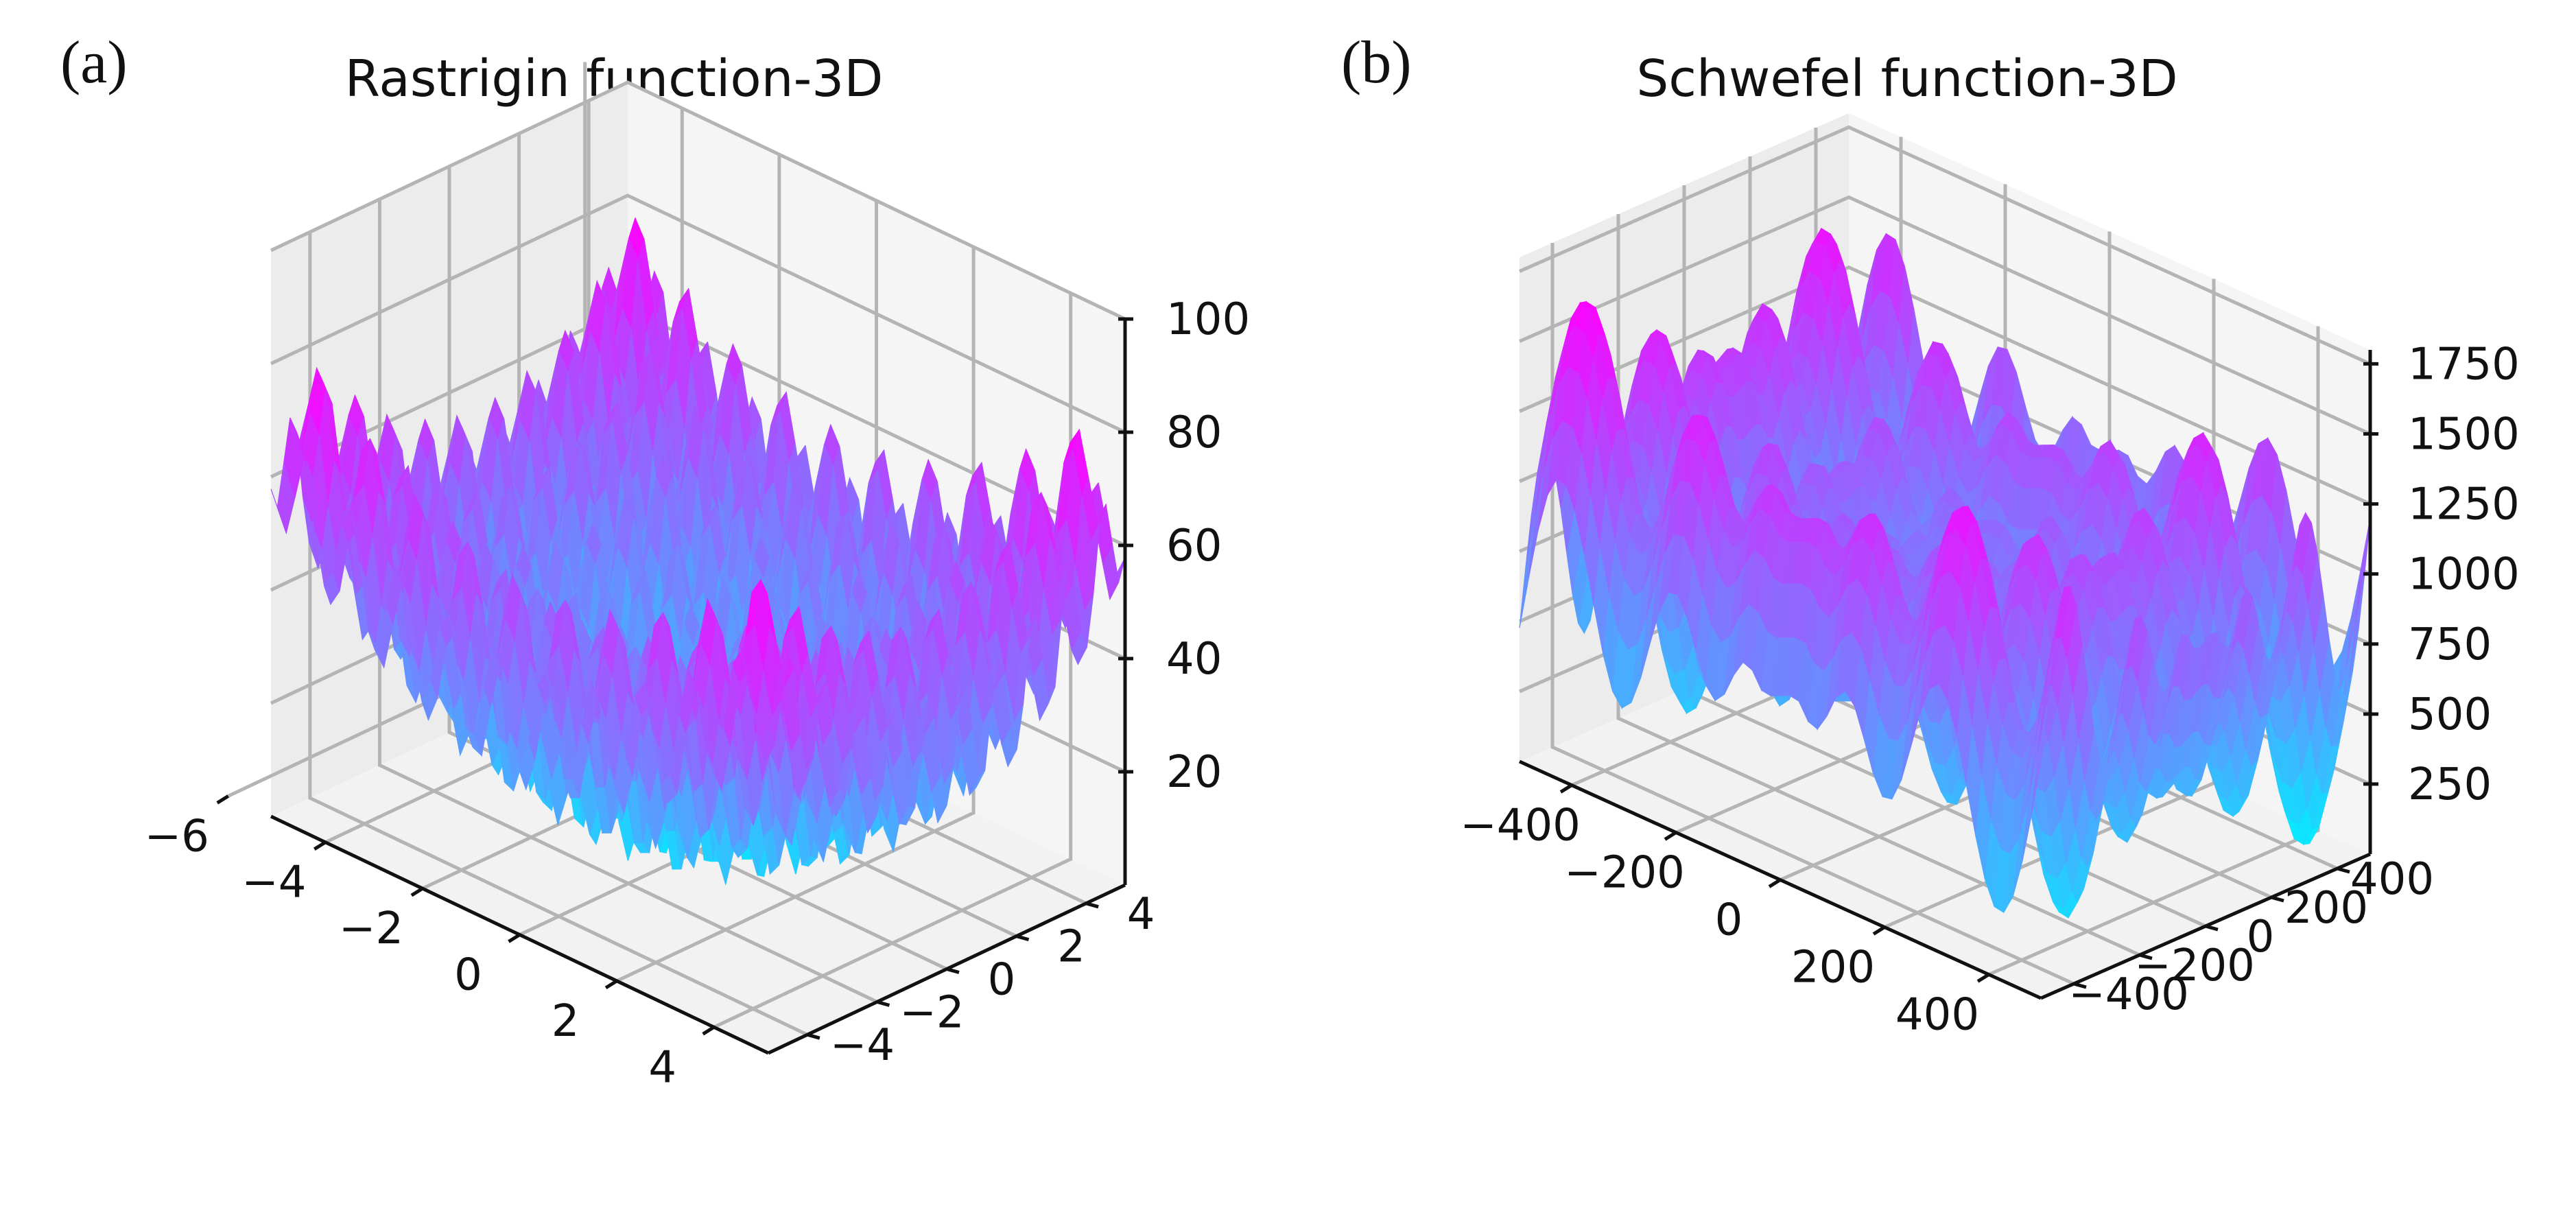  Describe the element at coordinates (931, 1013) in the screenshot. I see `y-tick-label: −2` at that location.